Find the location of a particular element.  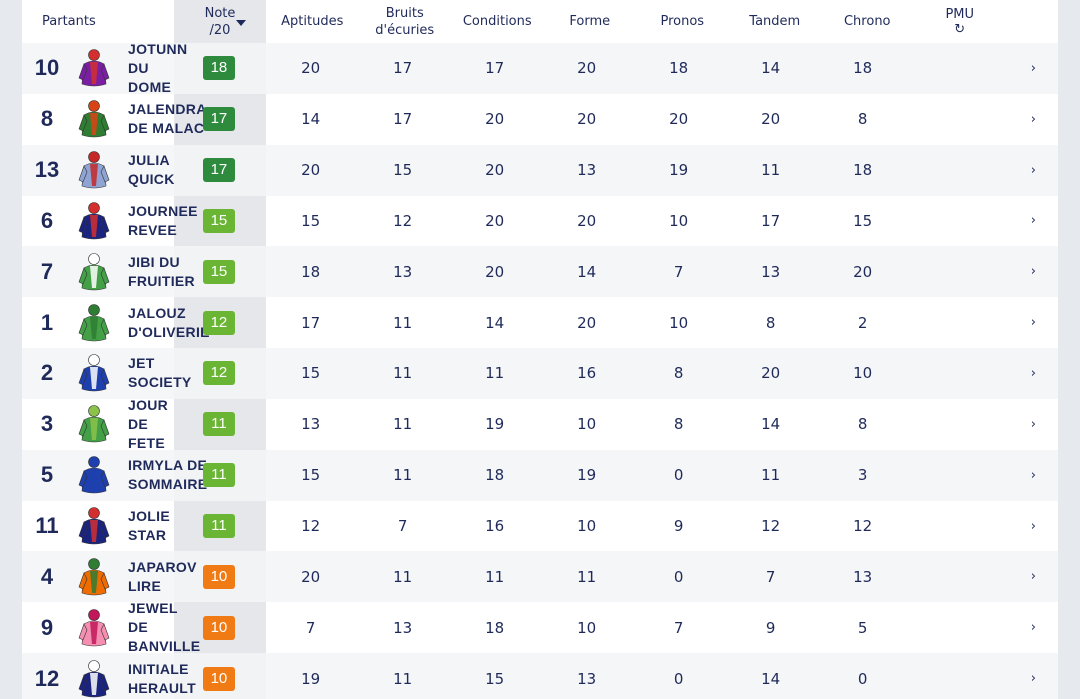

runner-cell: 1 JALOUZ D'OLIVERIE is located at coordinates (115, 322).